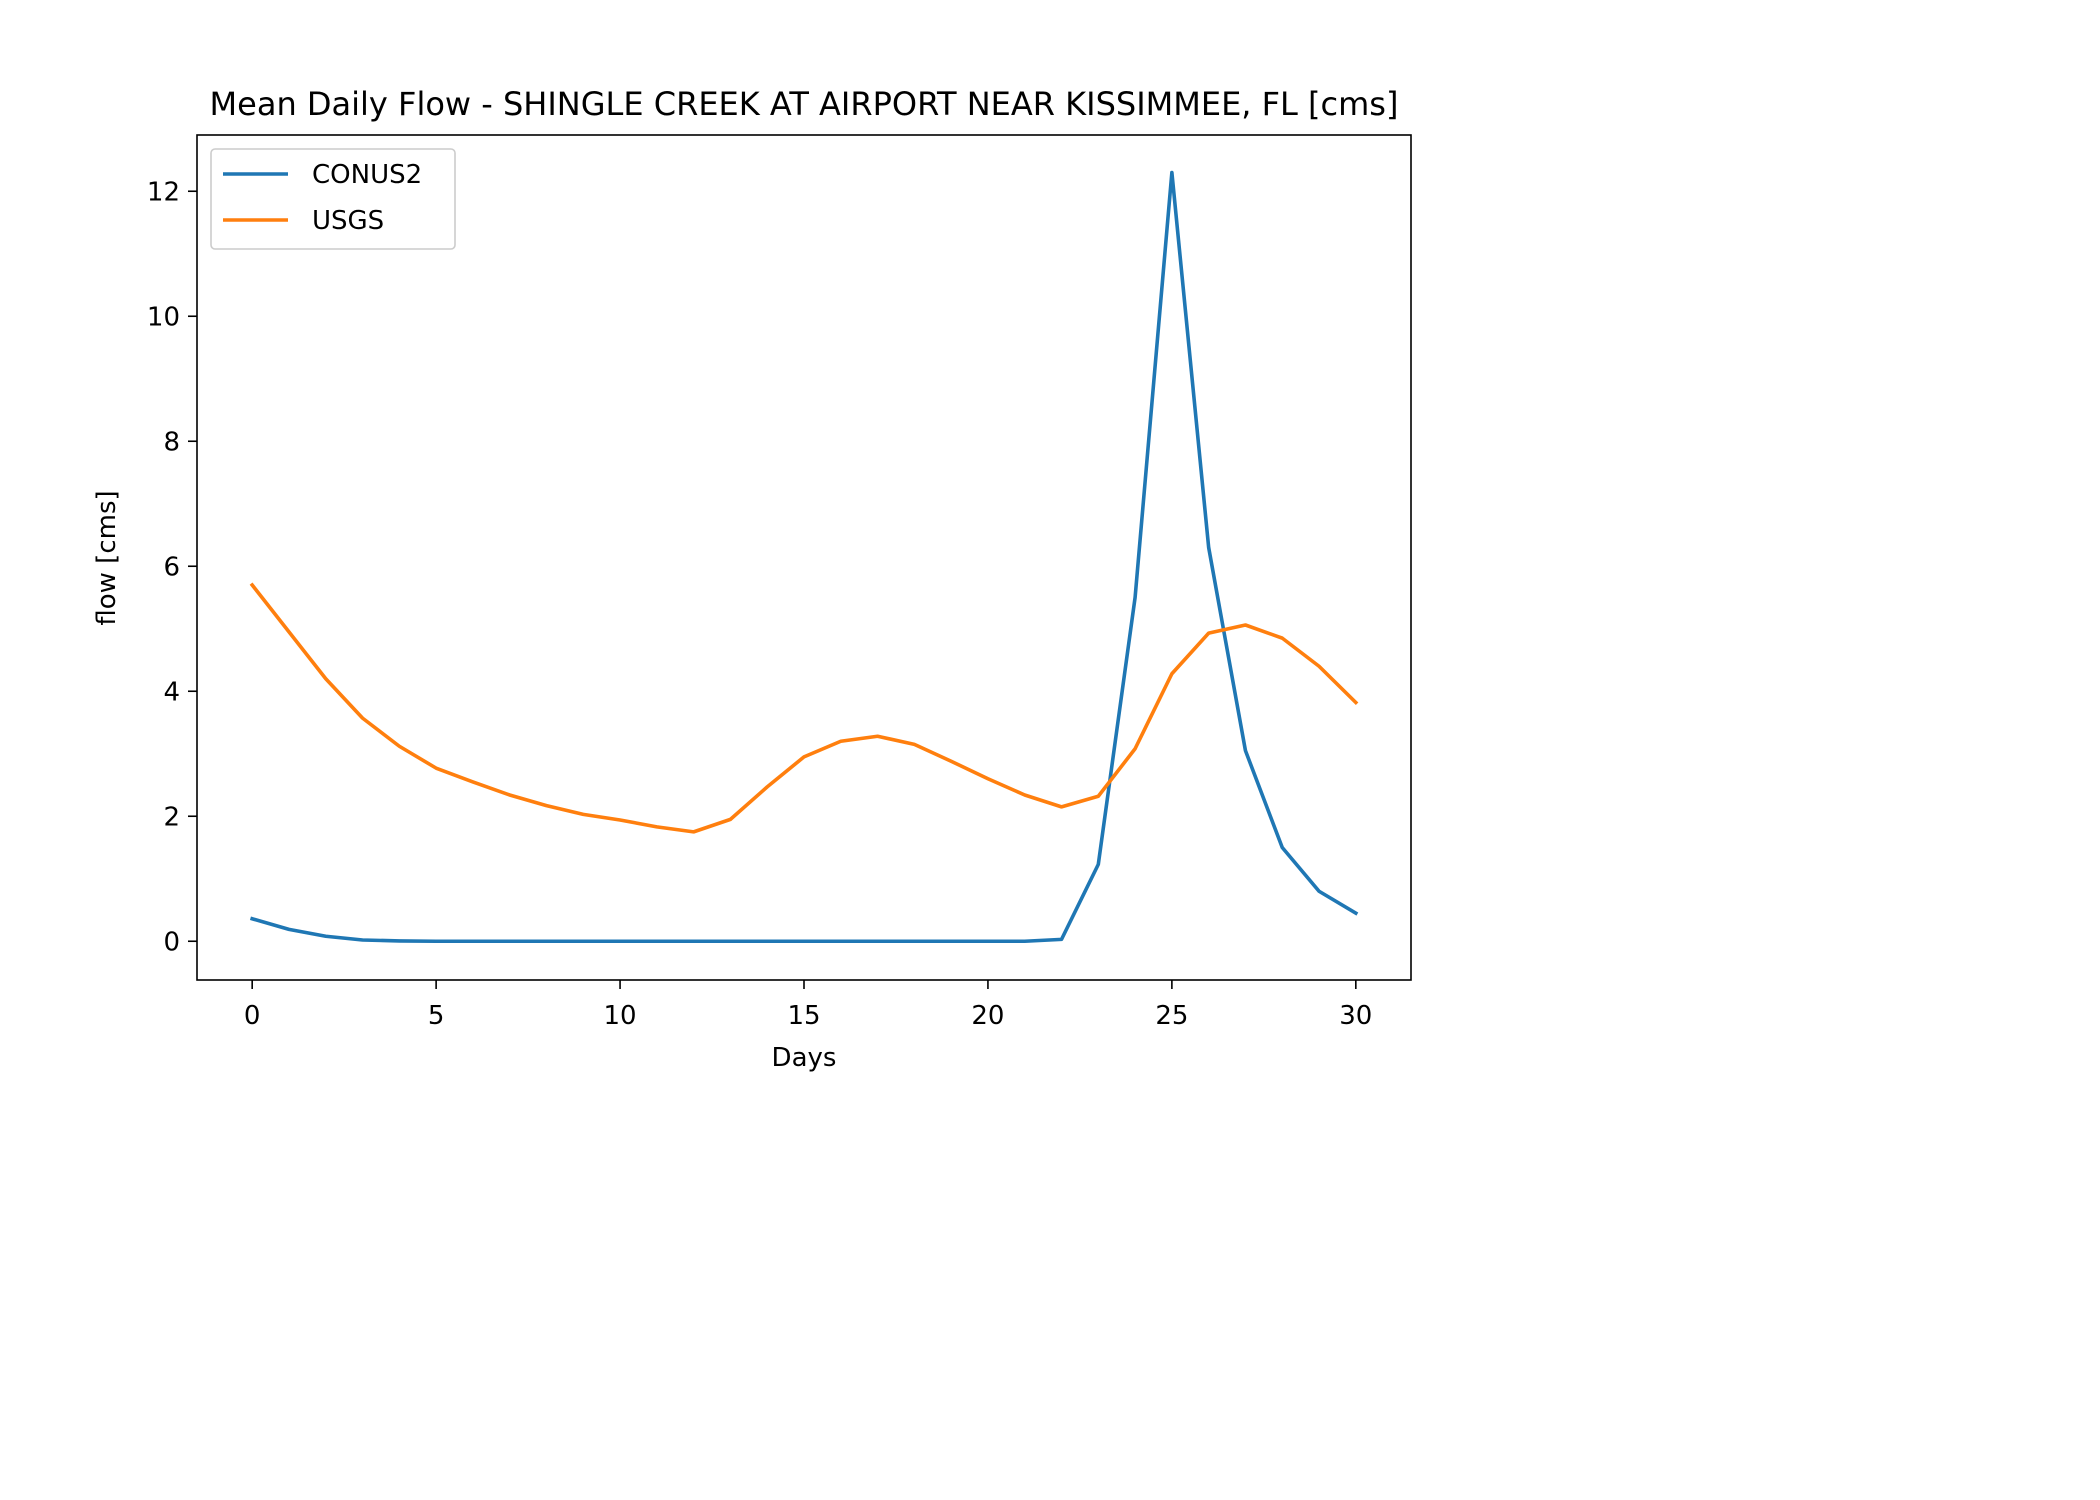 The image size is (2100, 1500). I want to click on x-tick-label: 20, so click(987, 1016).